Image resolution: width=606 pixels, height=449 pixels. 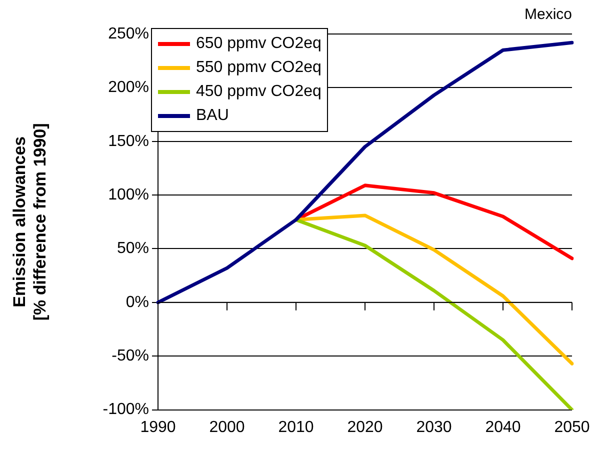 I want to click on y-tick-label: 0%, so click(x=137, y=302).